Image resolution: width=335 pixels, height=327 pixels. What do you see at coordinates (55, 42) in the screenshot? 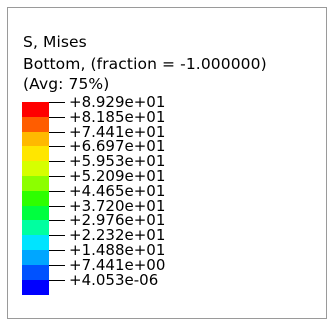
I see `legend-title: S, Mises` at bounding box center [55, 42].